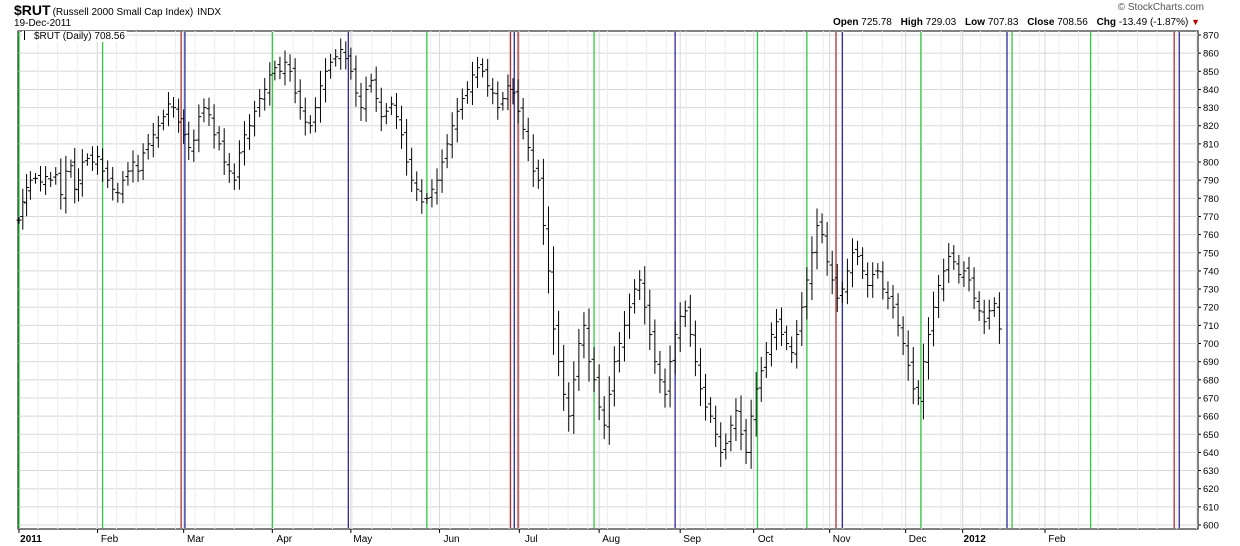 Image resolution: width=1240 pixels, height=546 pixels. I want to click on y-tick-label: 650, so click(1211, 435).